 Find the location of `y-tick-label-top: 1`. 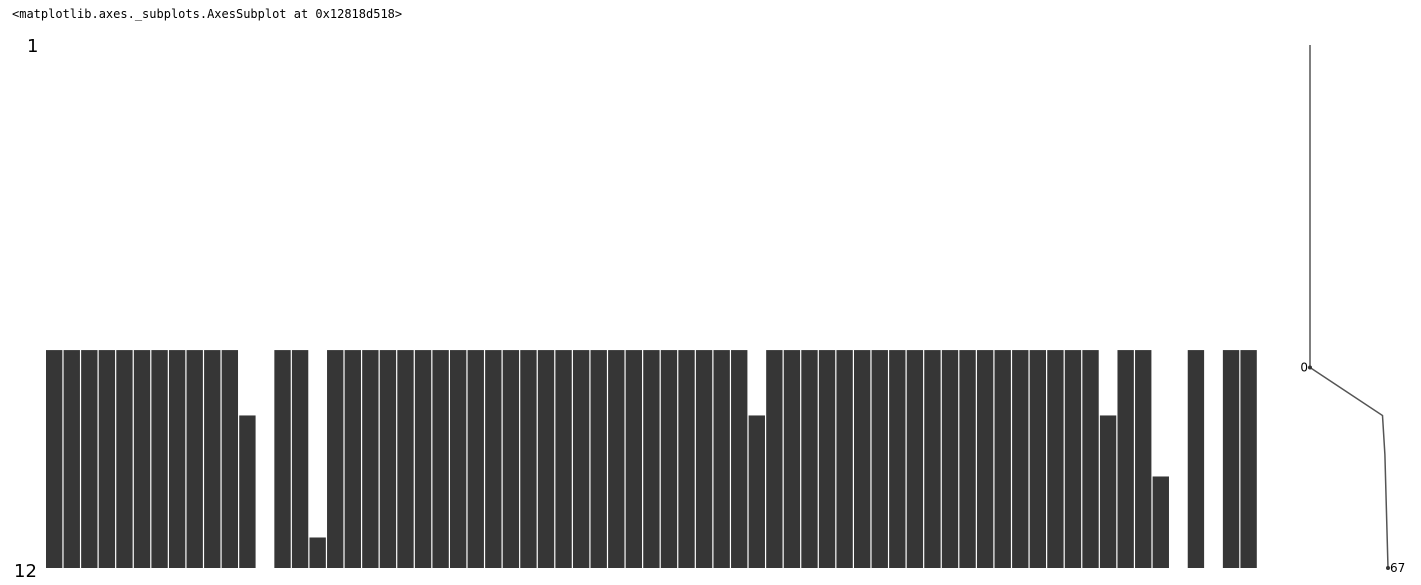

y-tick-label-top: 1 is located at coordinates (32, 46).